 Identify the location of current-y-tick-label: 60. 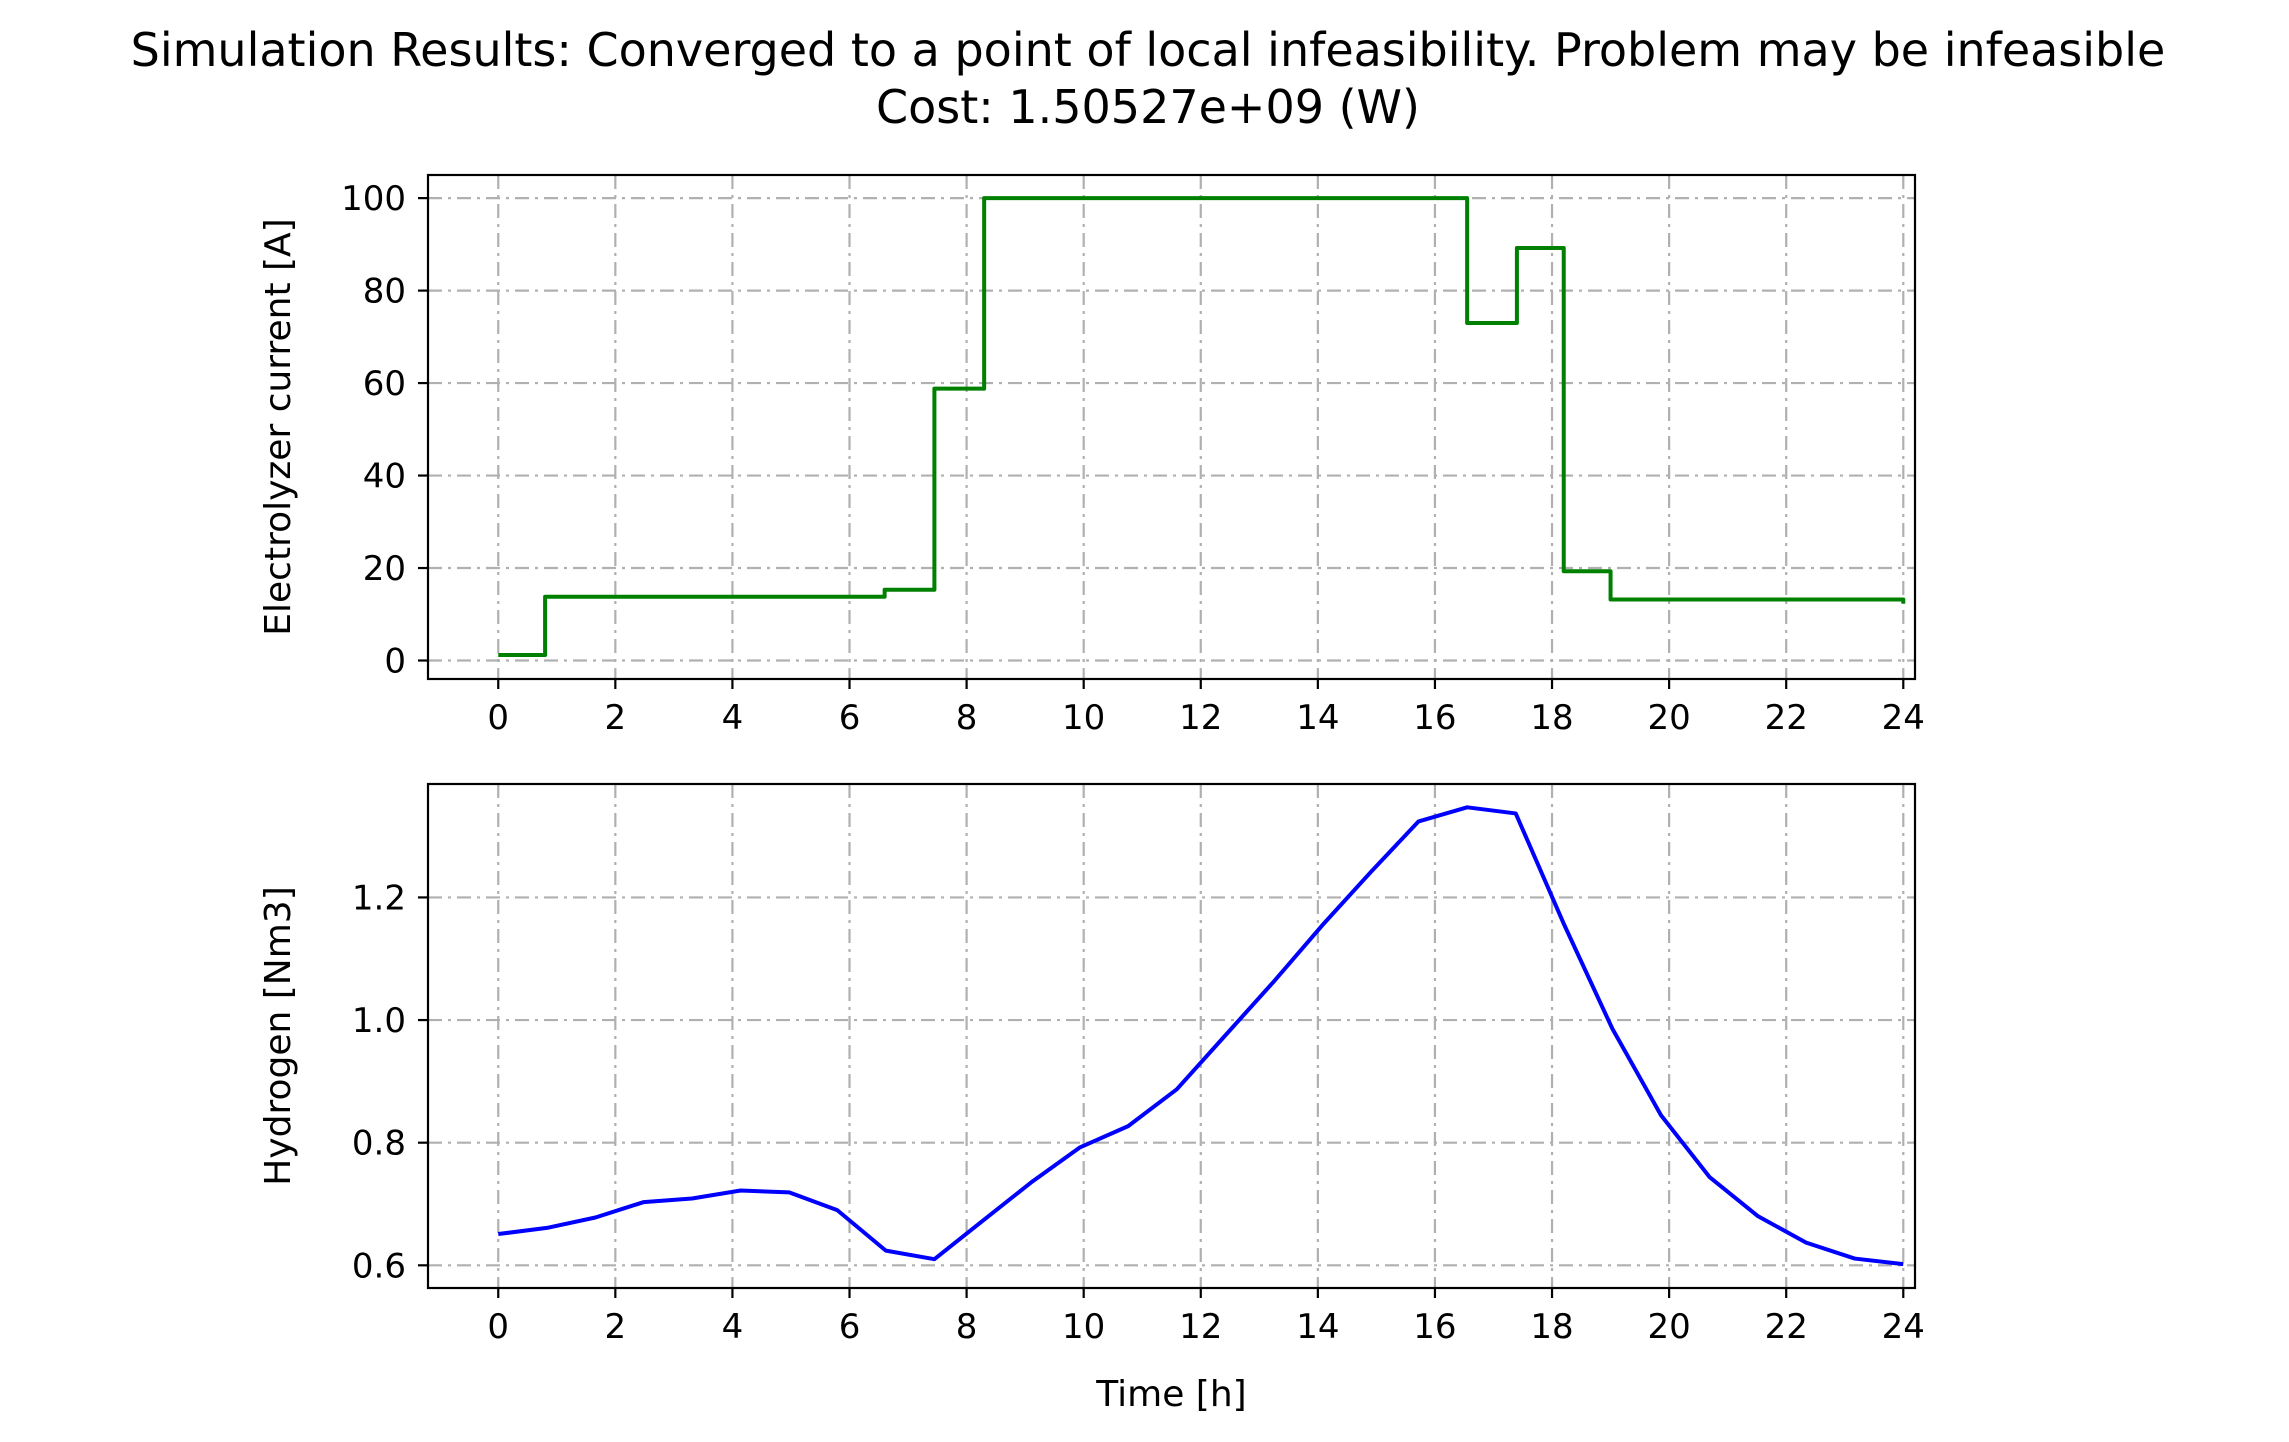
(384, 384).